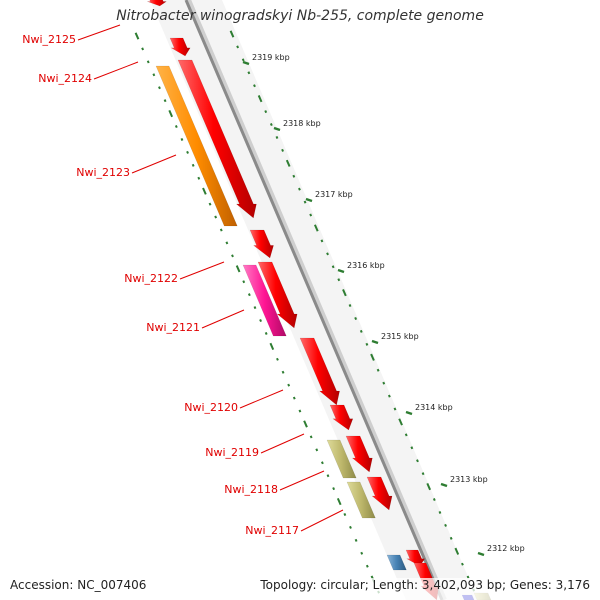  Describe the element at coordinates (211, 407) in the screenshot. I see `gene-label: Nwi_2120` at that location.